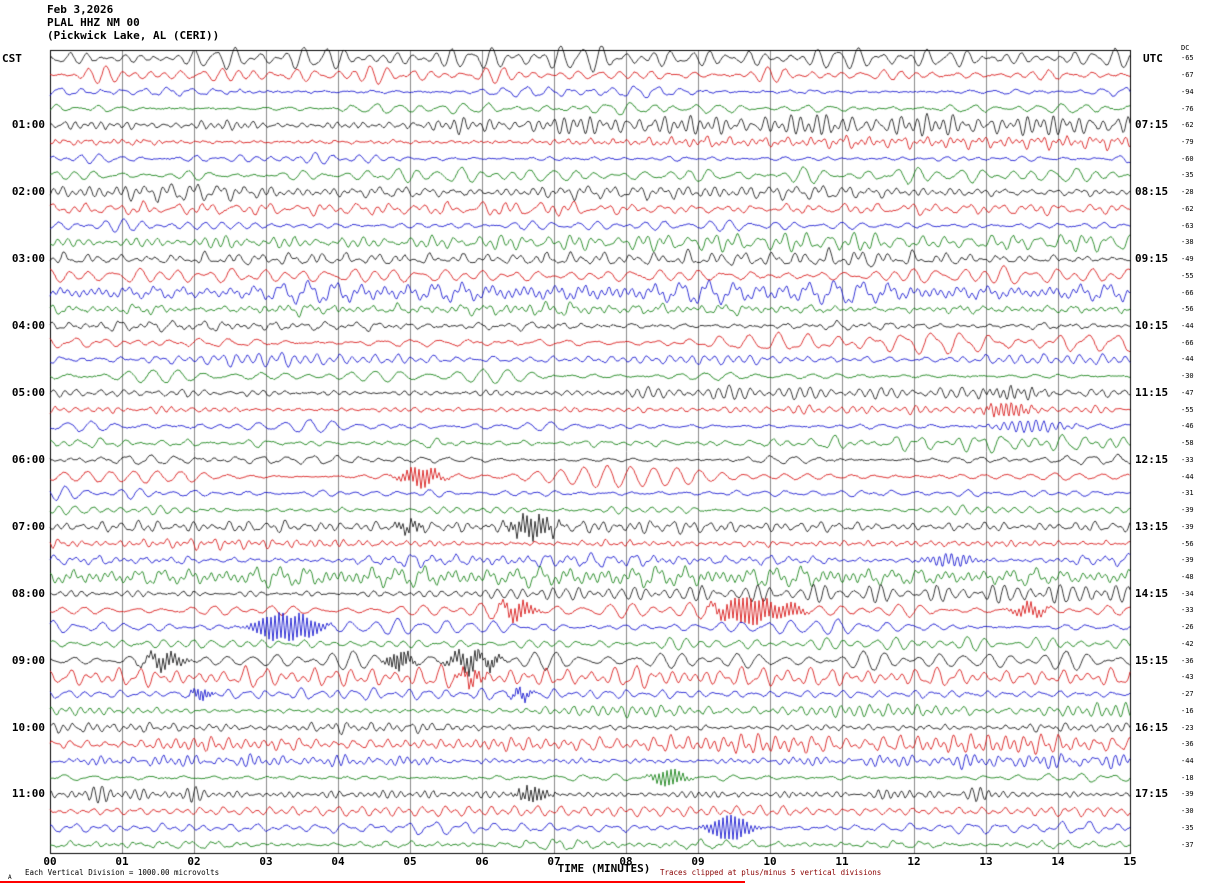 The image size is (1210, 886). I want to click on x-tick-label: 12, so click(914, 861).